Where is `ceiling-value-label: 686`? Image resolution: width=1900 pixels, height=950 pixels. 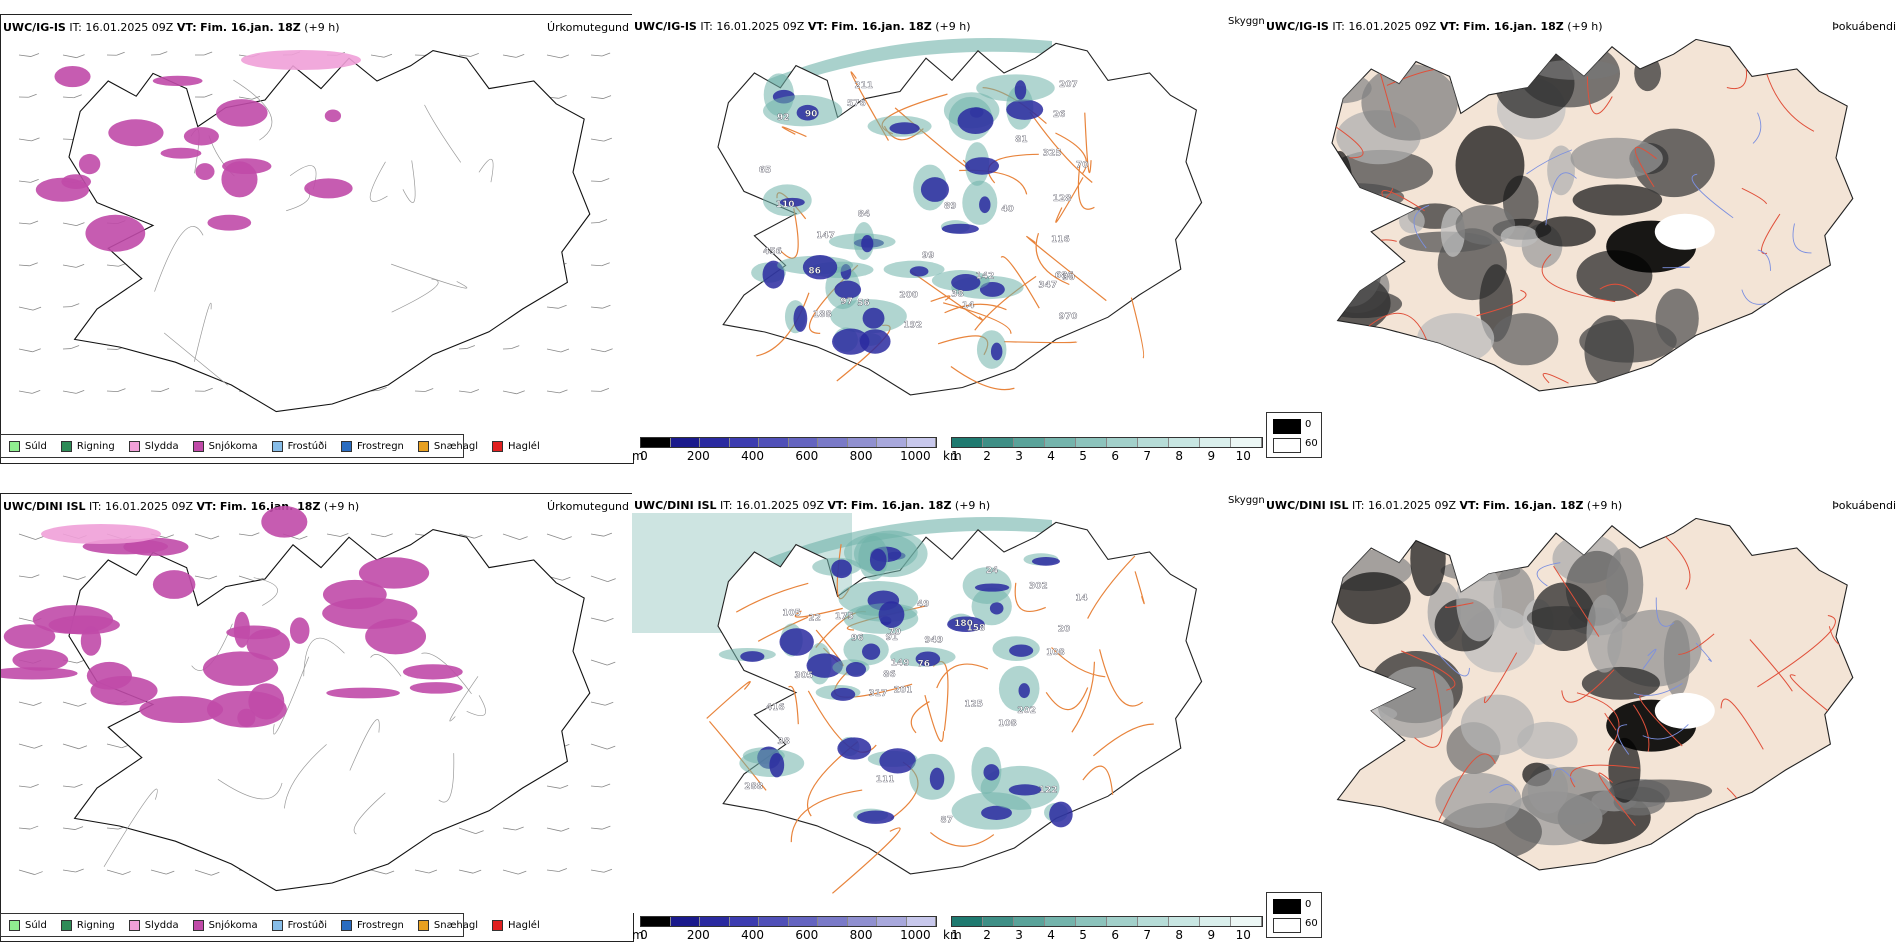 ceiling-value-label: 686 is located at coordinates (1064, 276).